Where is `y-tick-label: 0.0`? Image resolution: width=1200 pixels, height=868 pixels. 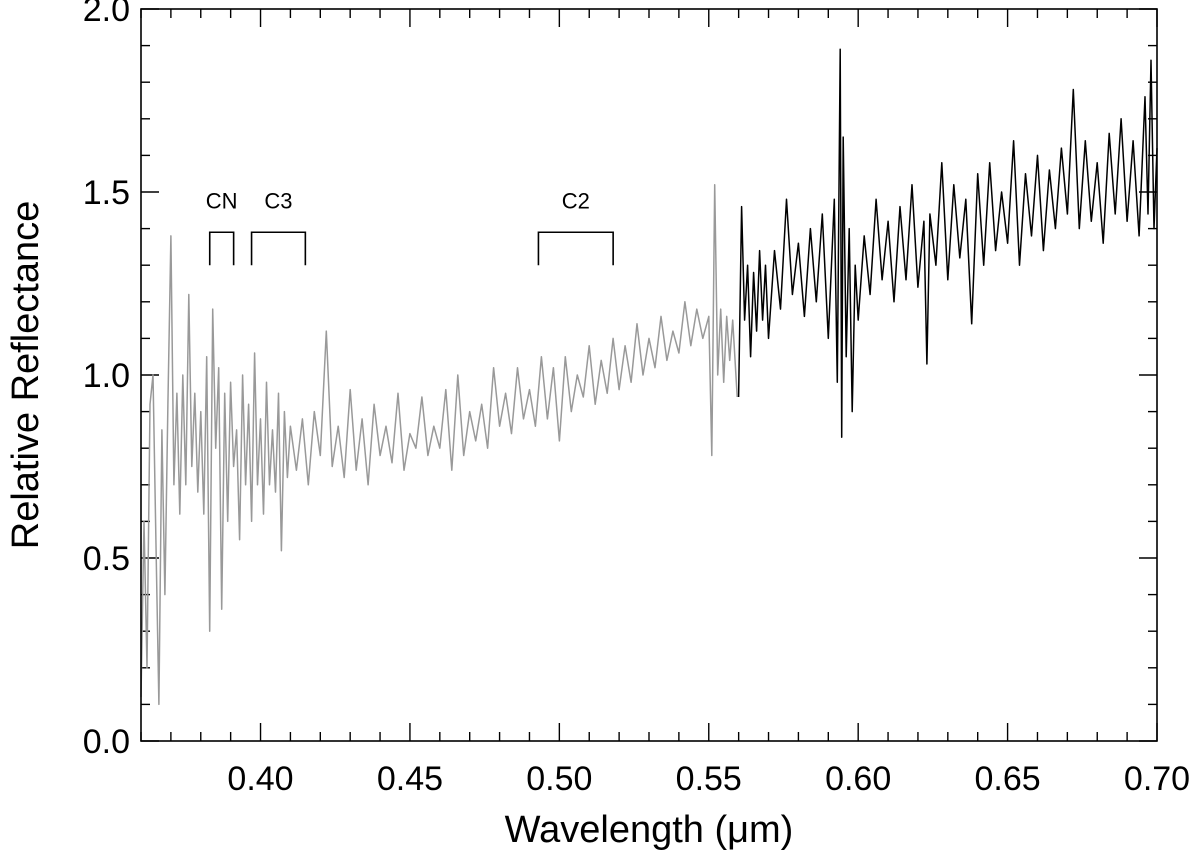
y-tick-label: 0.0 is located at coordinates (106, 742).